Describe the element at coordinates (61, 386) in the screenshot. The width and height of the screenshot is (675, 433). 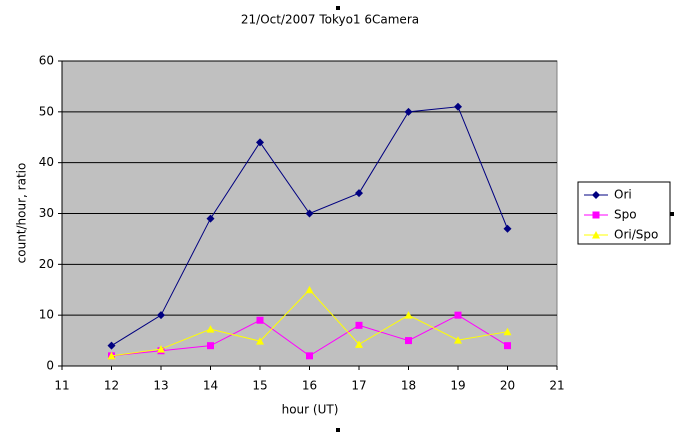
I see `x-tick-label: 11` at that location.